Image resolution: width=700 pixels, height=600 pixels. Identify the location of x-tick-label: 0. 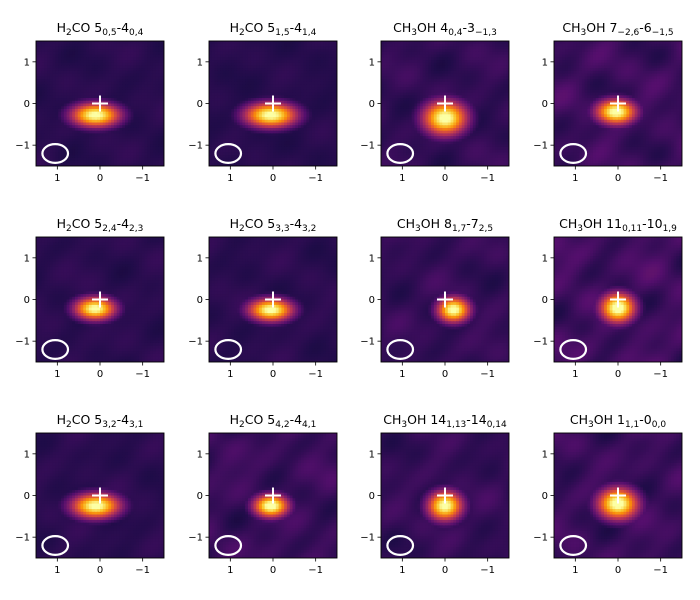
(100, 178).